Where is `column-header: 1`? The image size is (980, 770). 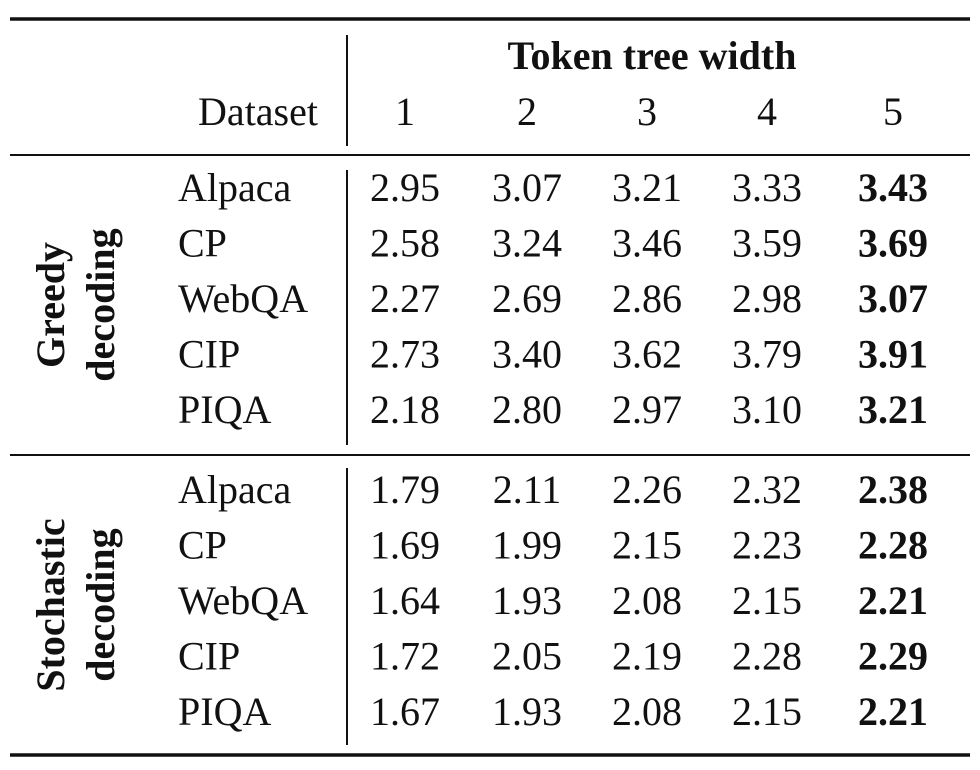 column-header: 1 is located at coordinates (405, 111).